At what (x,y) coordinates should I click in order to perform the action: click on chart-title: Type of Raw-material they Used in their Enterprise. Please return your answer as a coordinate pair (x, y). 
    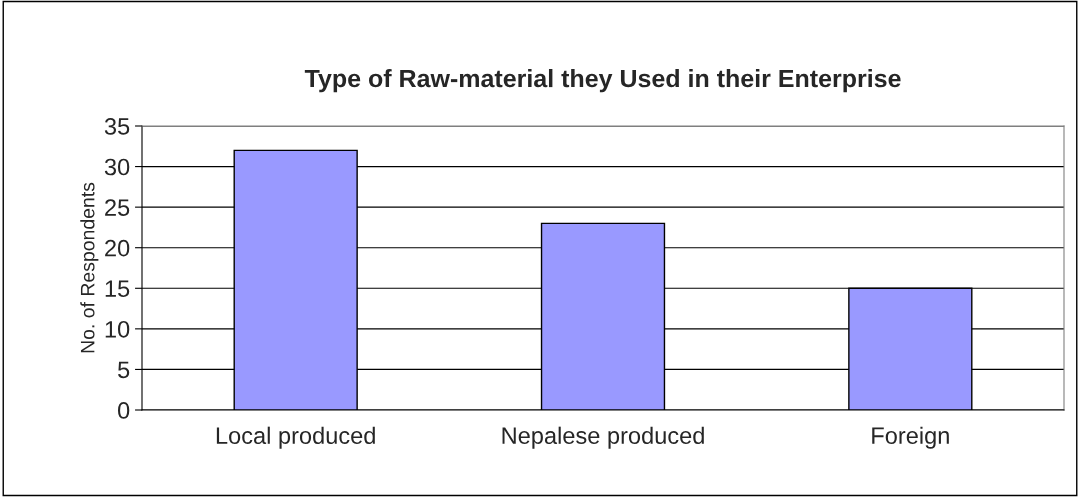
    Looking at the image, I should click on (602, 80).